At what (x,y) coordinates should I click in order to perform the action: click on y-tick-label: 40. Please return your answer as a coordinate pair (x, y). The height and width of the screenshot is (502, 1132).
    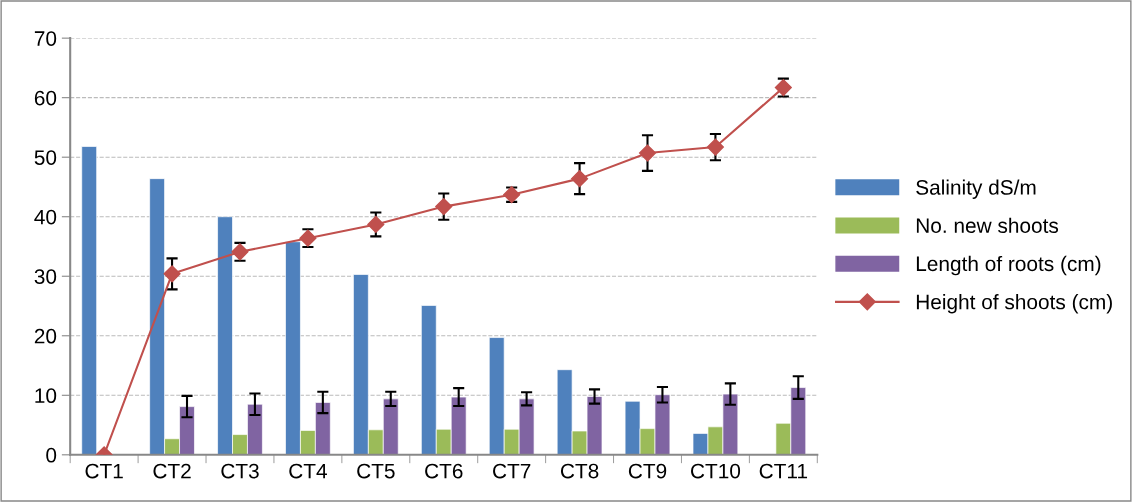
    Looking at the image, I should click on (45, 217).